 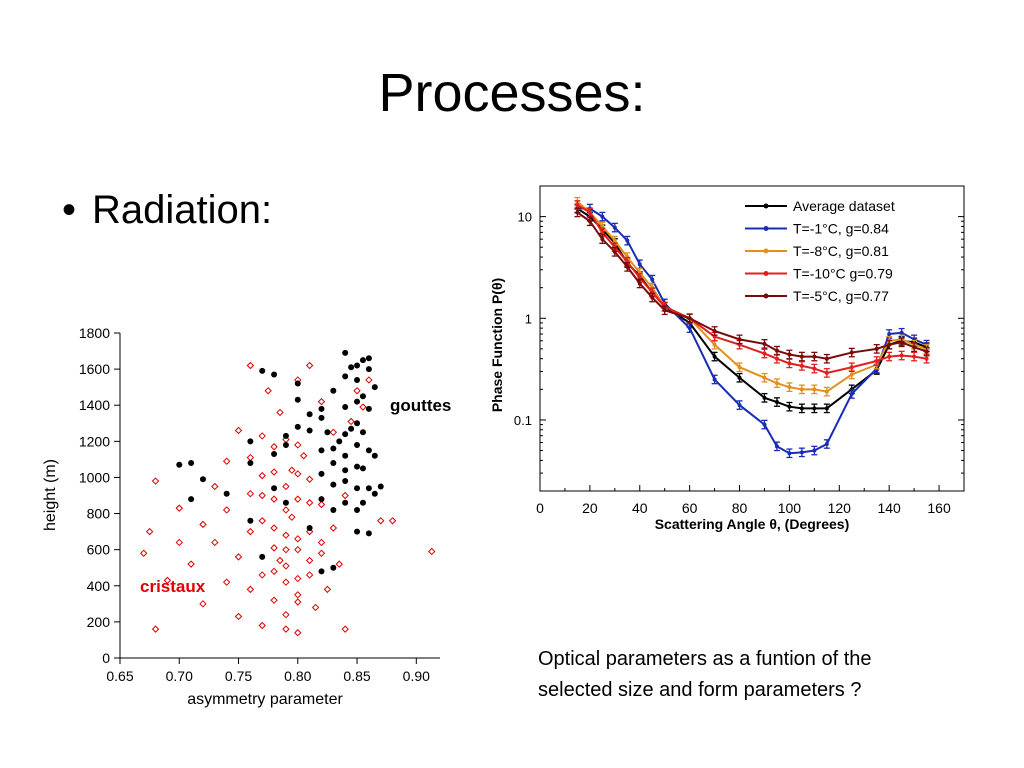 I want to click on x-tick-label: 0.85, so click(x=356, y=676).